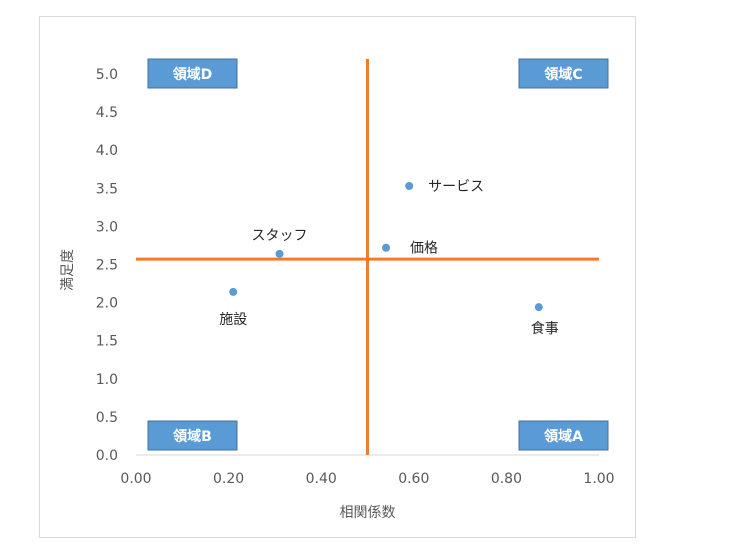 This screenshot has height=555, width=740. Describe the element at coordinates (107, 227) in the screenshot. I see `y-tick-label: 3.0` at that location.